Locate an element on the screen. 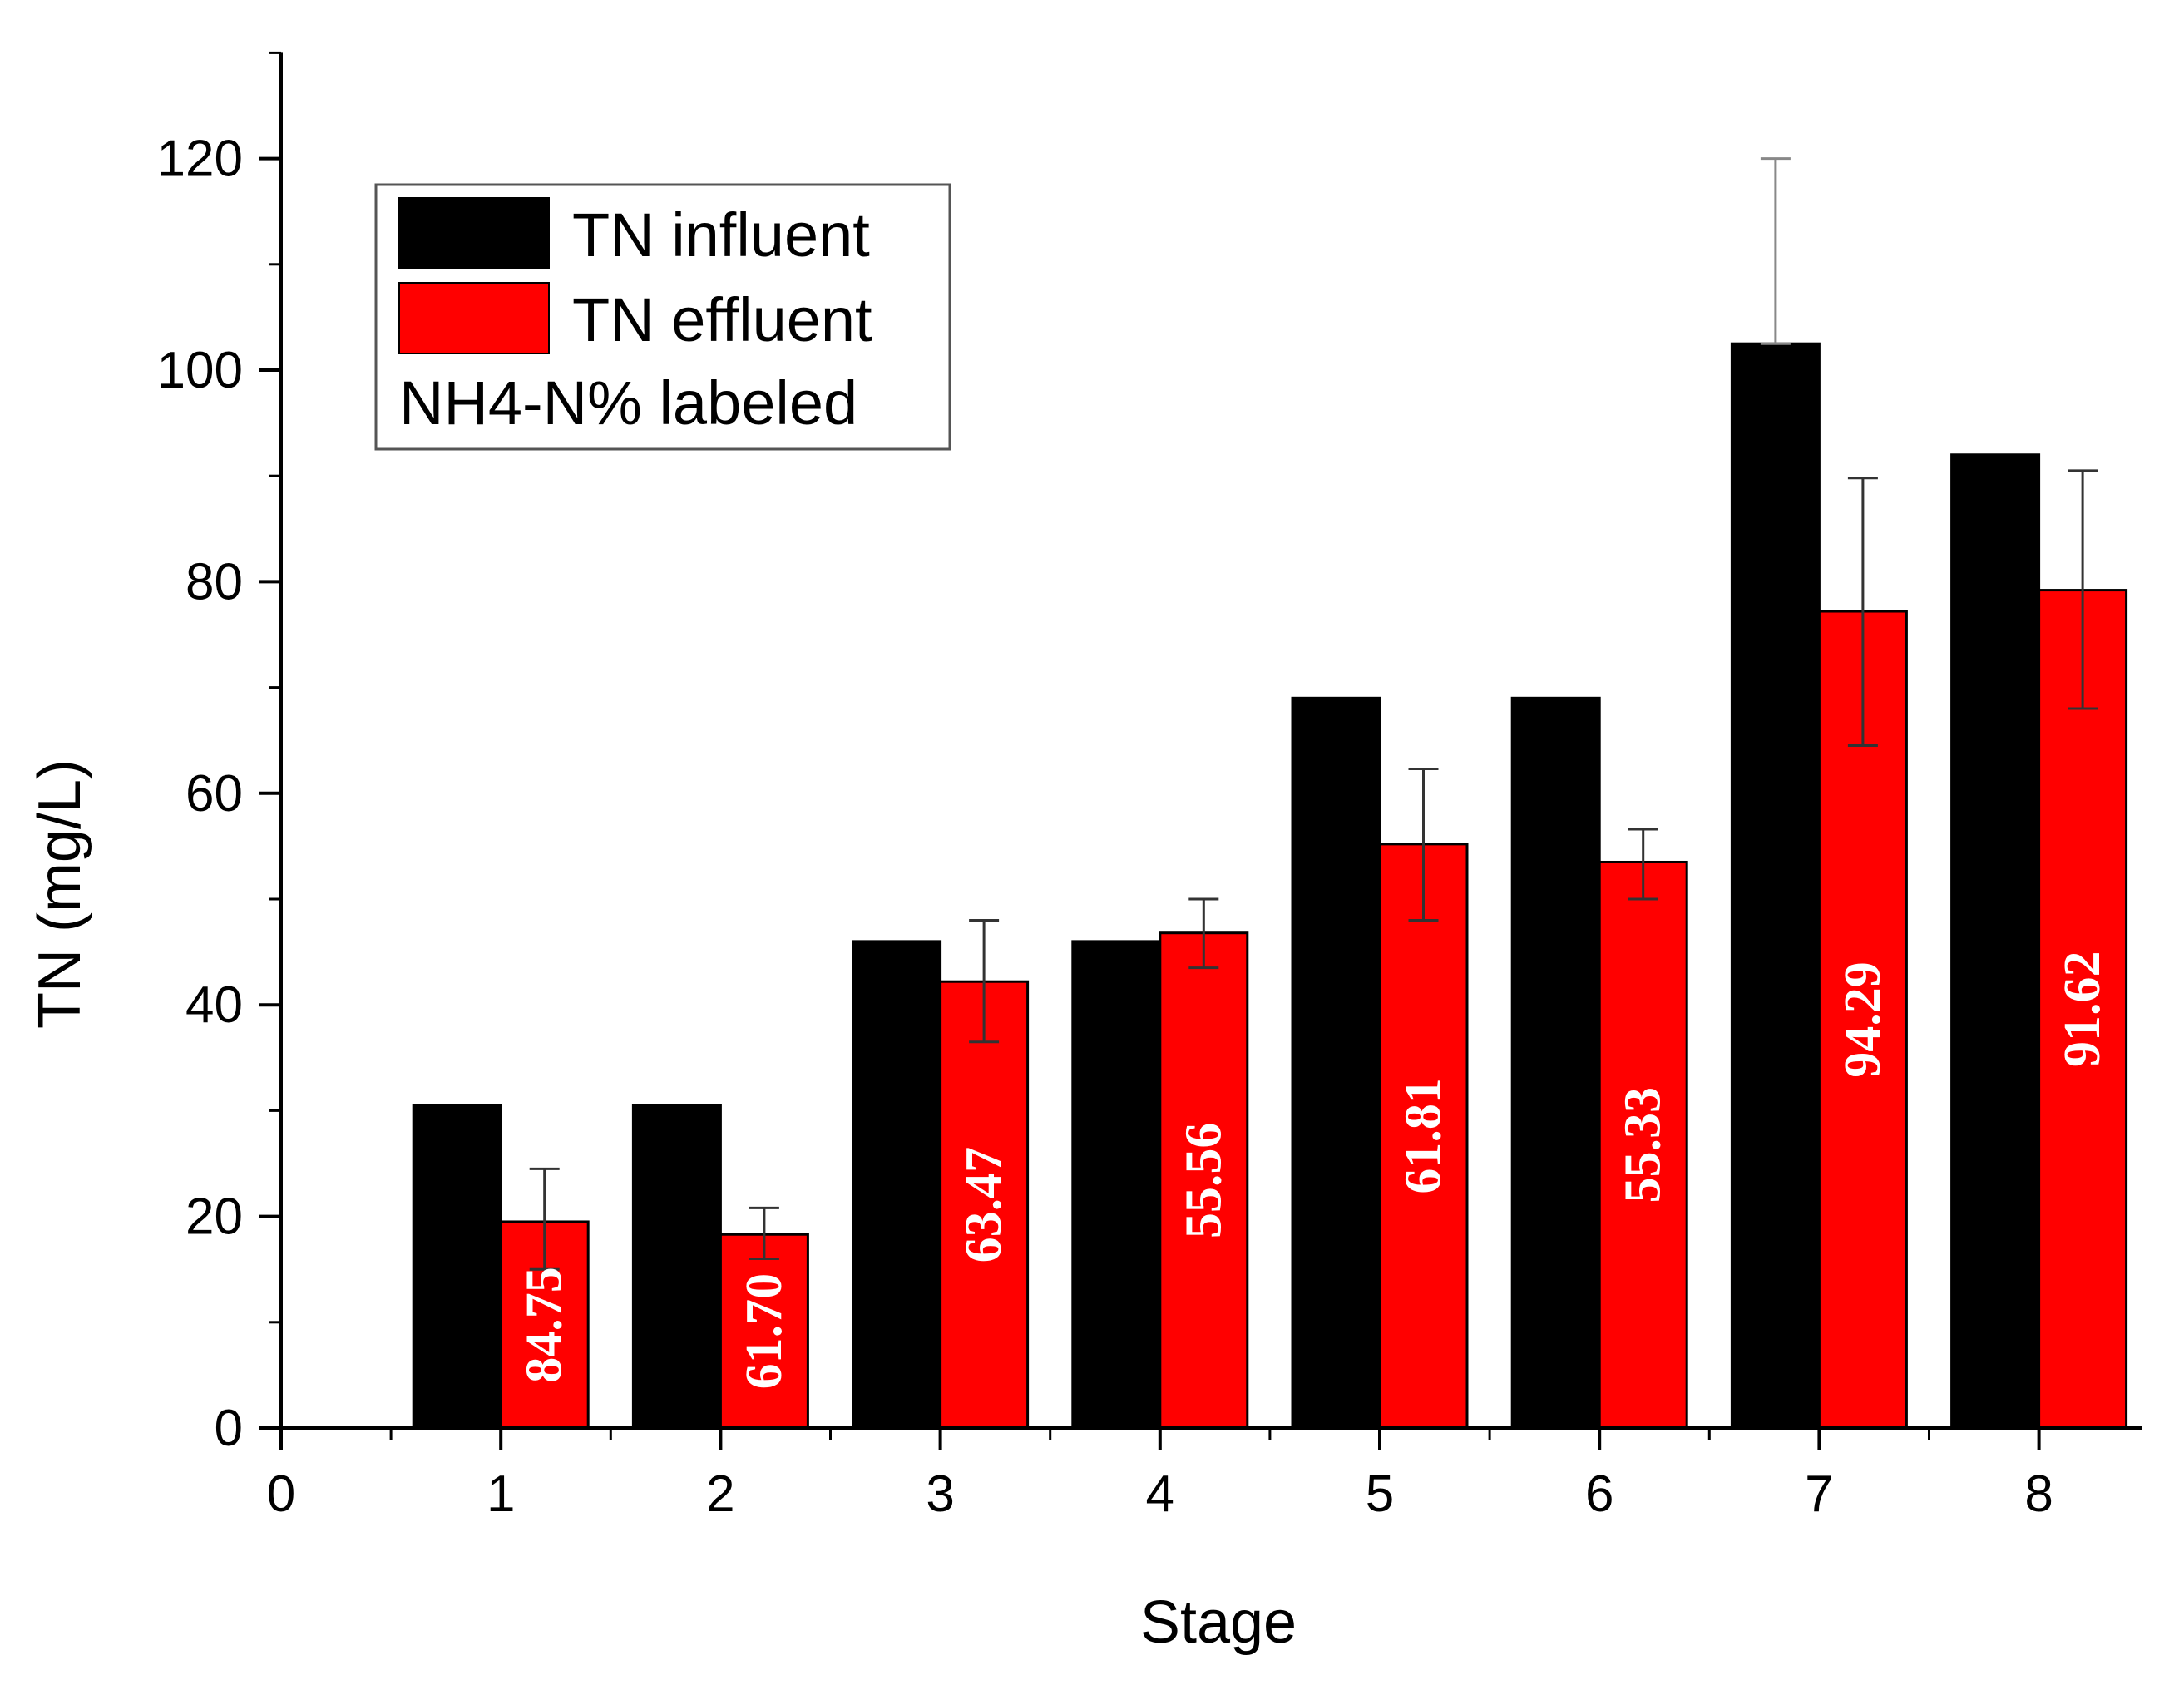  y-tick-label-40: 40 is located at coordinates (214, 1005).